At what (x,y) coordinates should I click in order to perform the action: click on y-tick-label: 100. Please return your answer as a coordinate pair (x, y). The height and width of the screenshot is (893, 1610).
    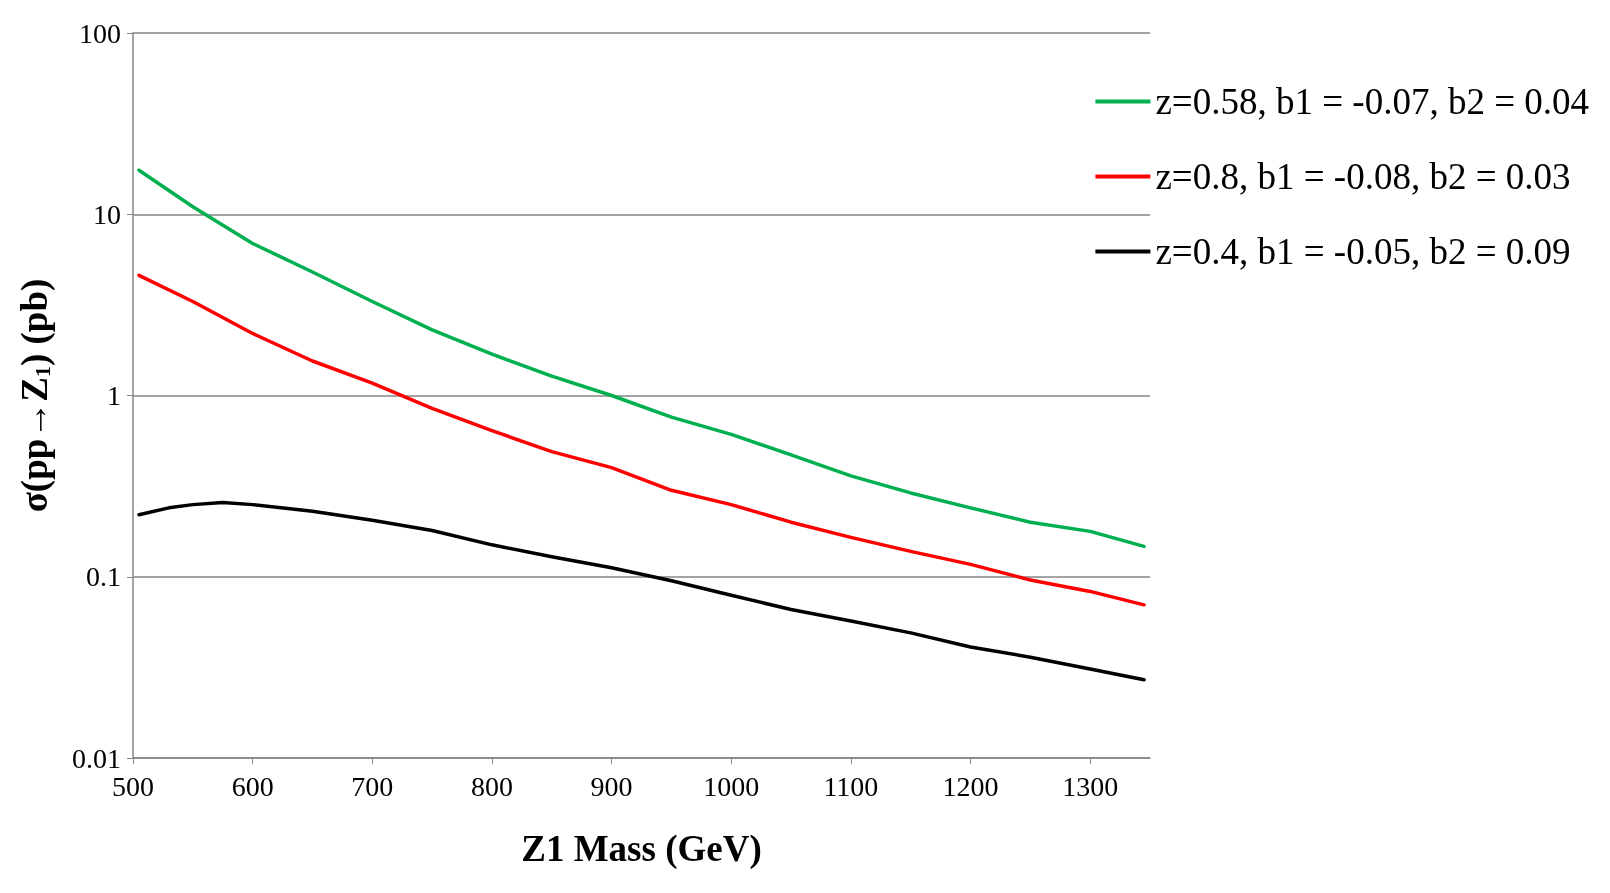
    Looking at the image, I should click on (100, 33).